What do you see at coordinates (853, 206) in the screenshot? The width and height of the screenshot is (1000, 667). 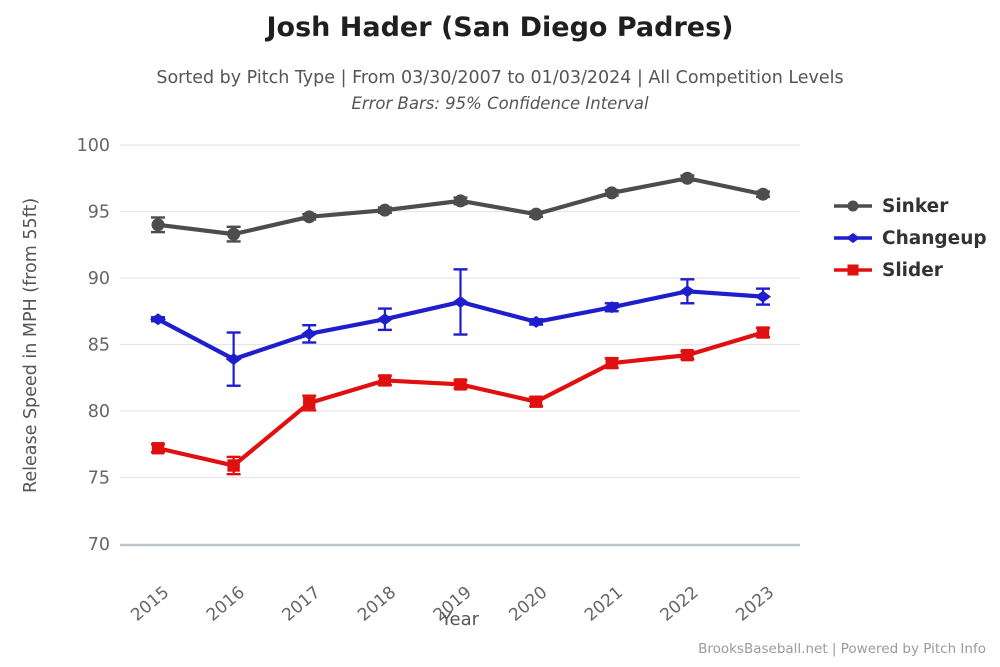 I see `sinker-legend-marker-icon` at bounding box center [853, 206].